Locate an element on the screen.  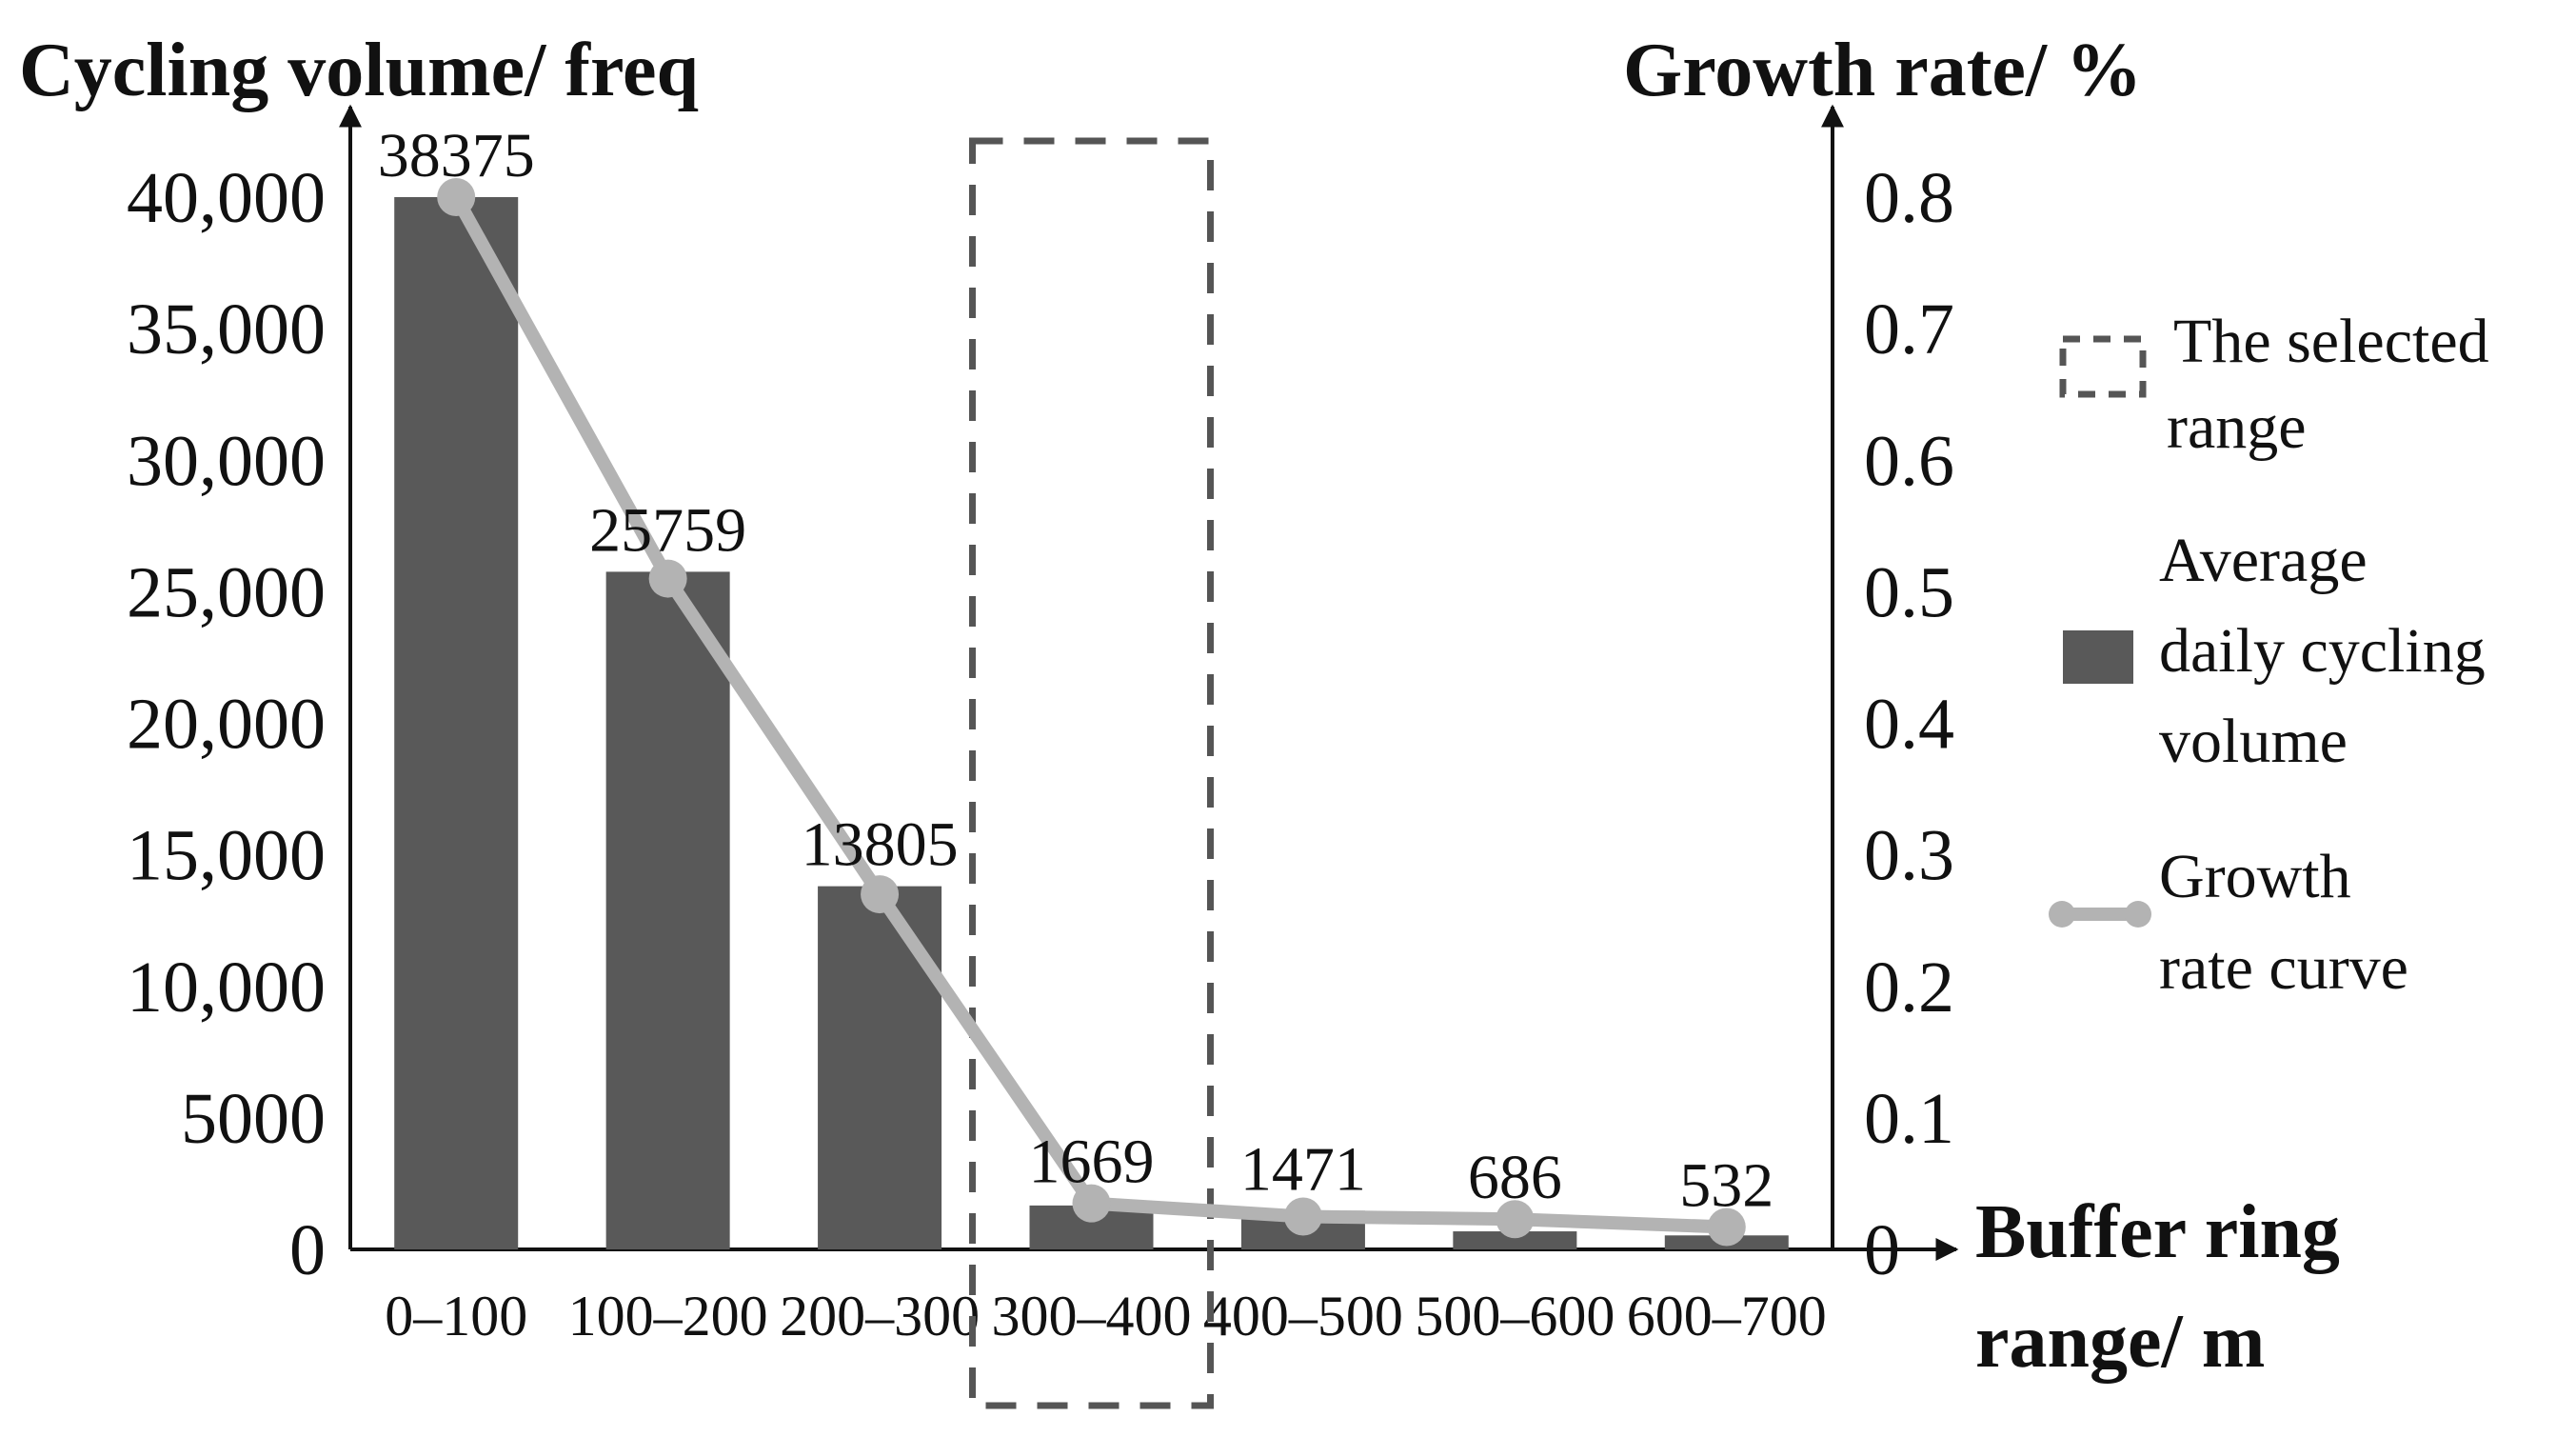
right-tick-label: 0.1 is located at coordinates (1909, 1119).